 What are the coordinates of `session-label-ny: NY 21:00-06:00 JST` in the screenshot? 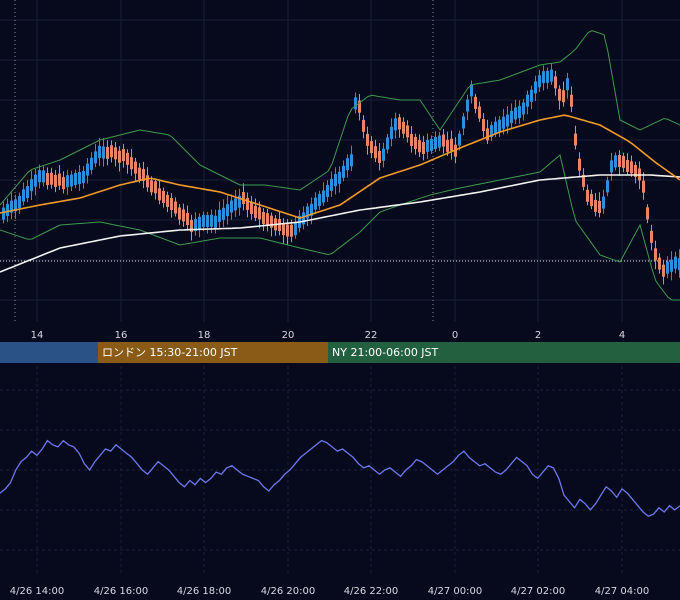 It's located at (385, 352).